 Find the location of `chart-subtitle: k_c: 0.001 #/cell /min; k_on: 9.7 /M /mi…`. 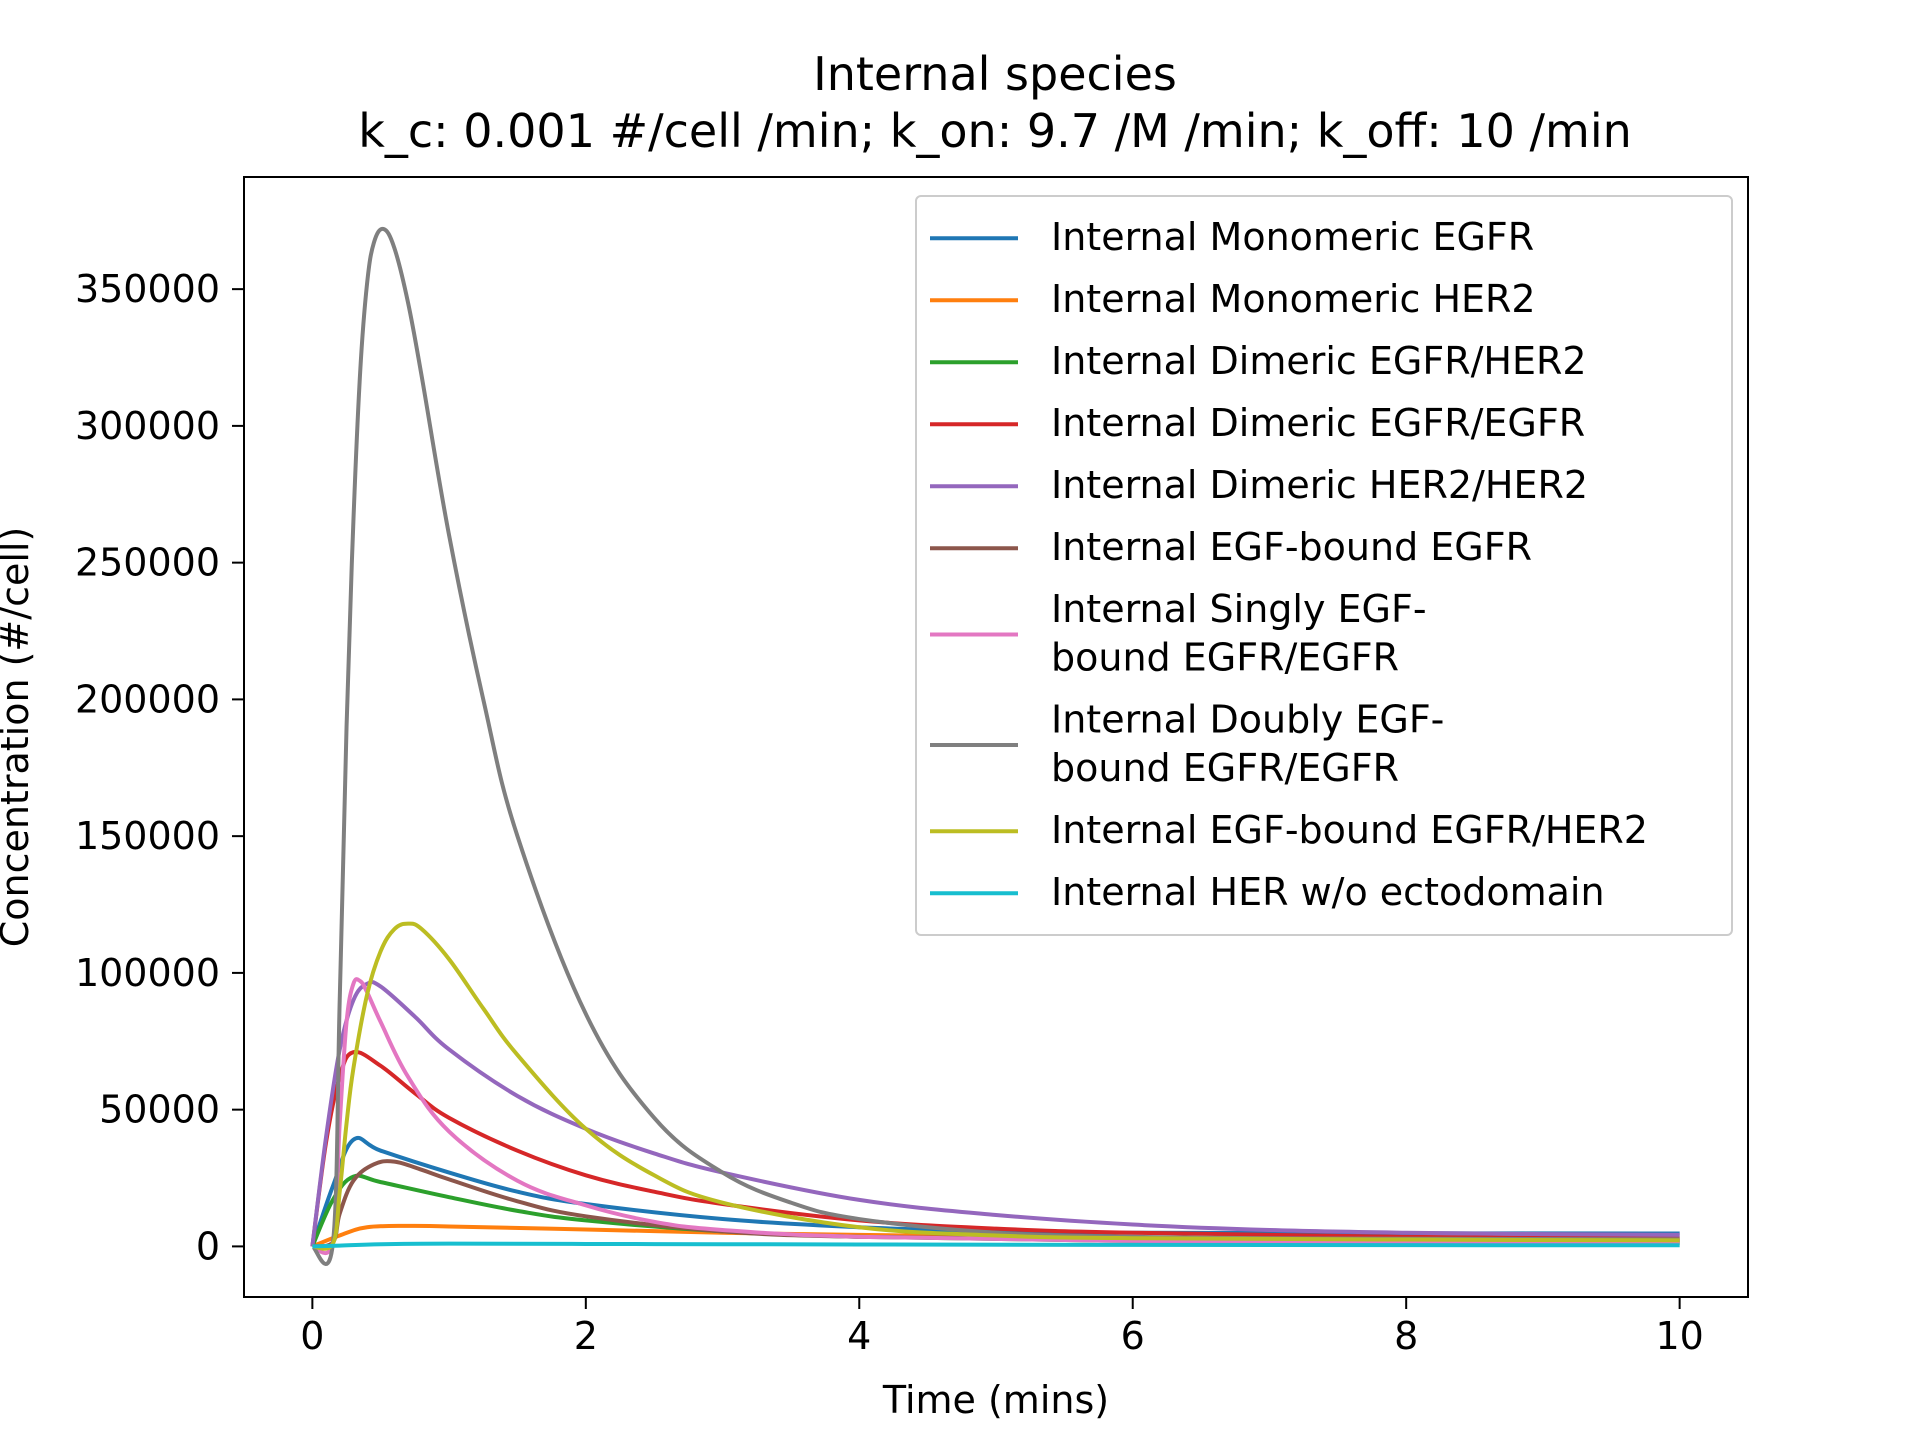

chart-subtitle: k_c: 0.001 #/cell /min; k_on: 9.7 /M /mi… is located at coordinates (995, 131).